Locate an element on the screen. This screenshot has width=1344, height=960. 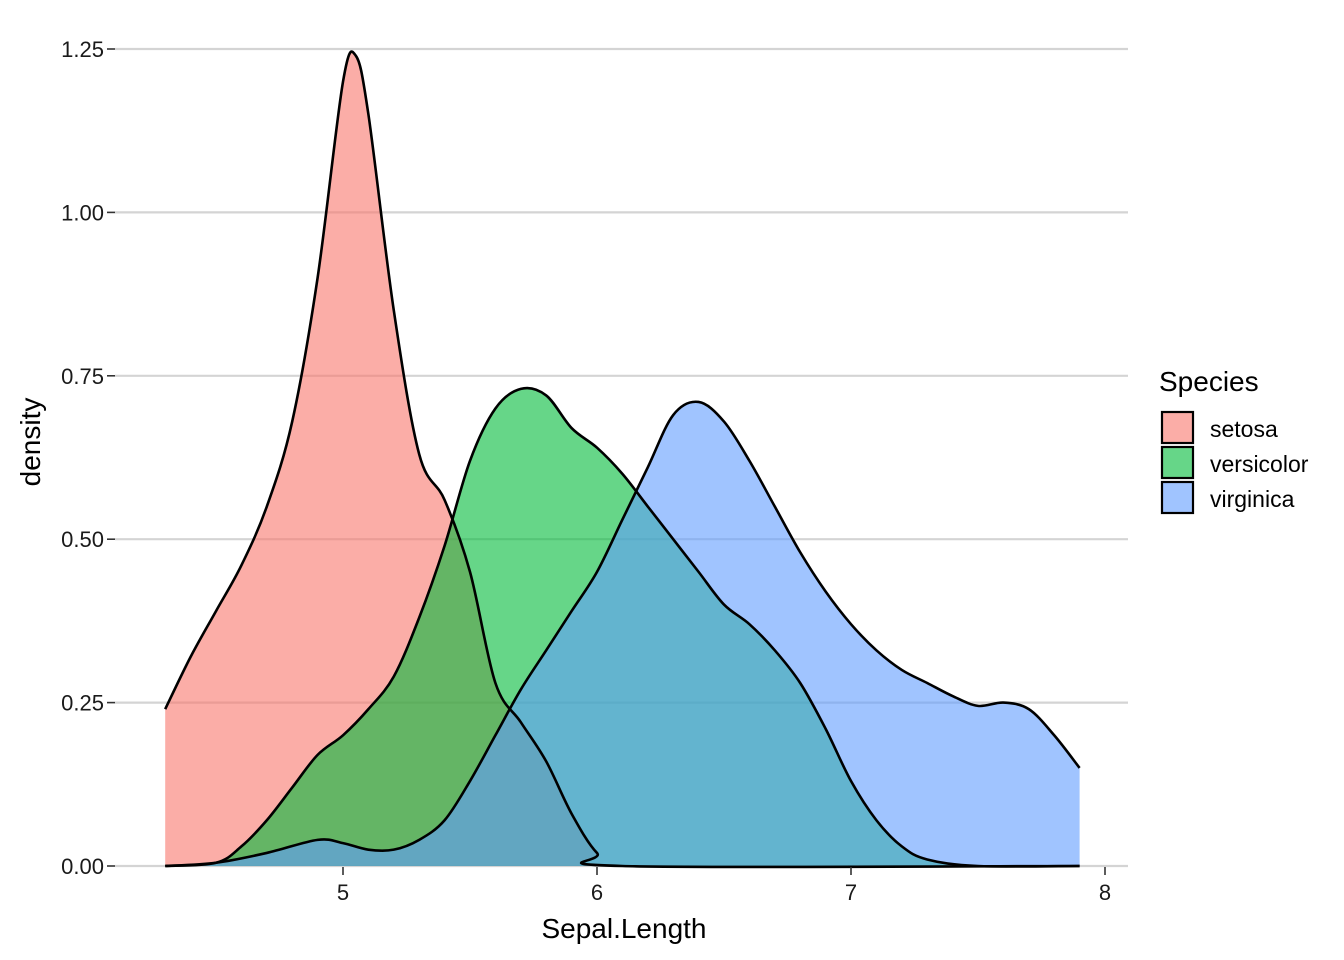
x-axis-title: Sepal.Length is located at coordinates (623, 928).